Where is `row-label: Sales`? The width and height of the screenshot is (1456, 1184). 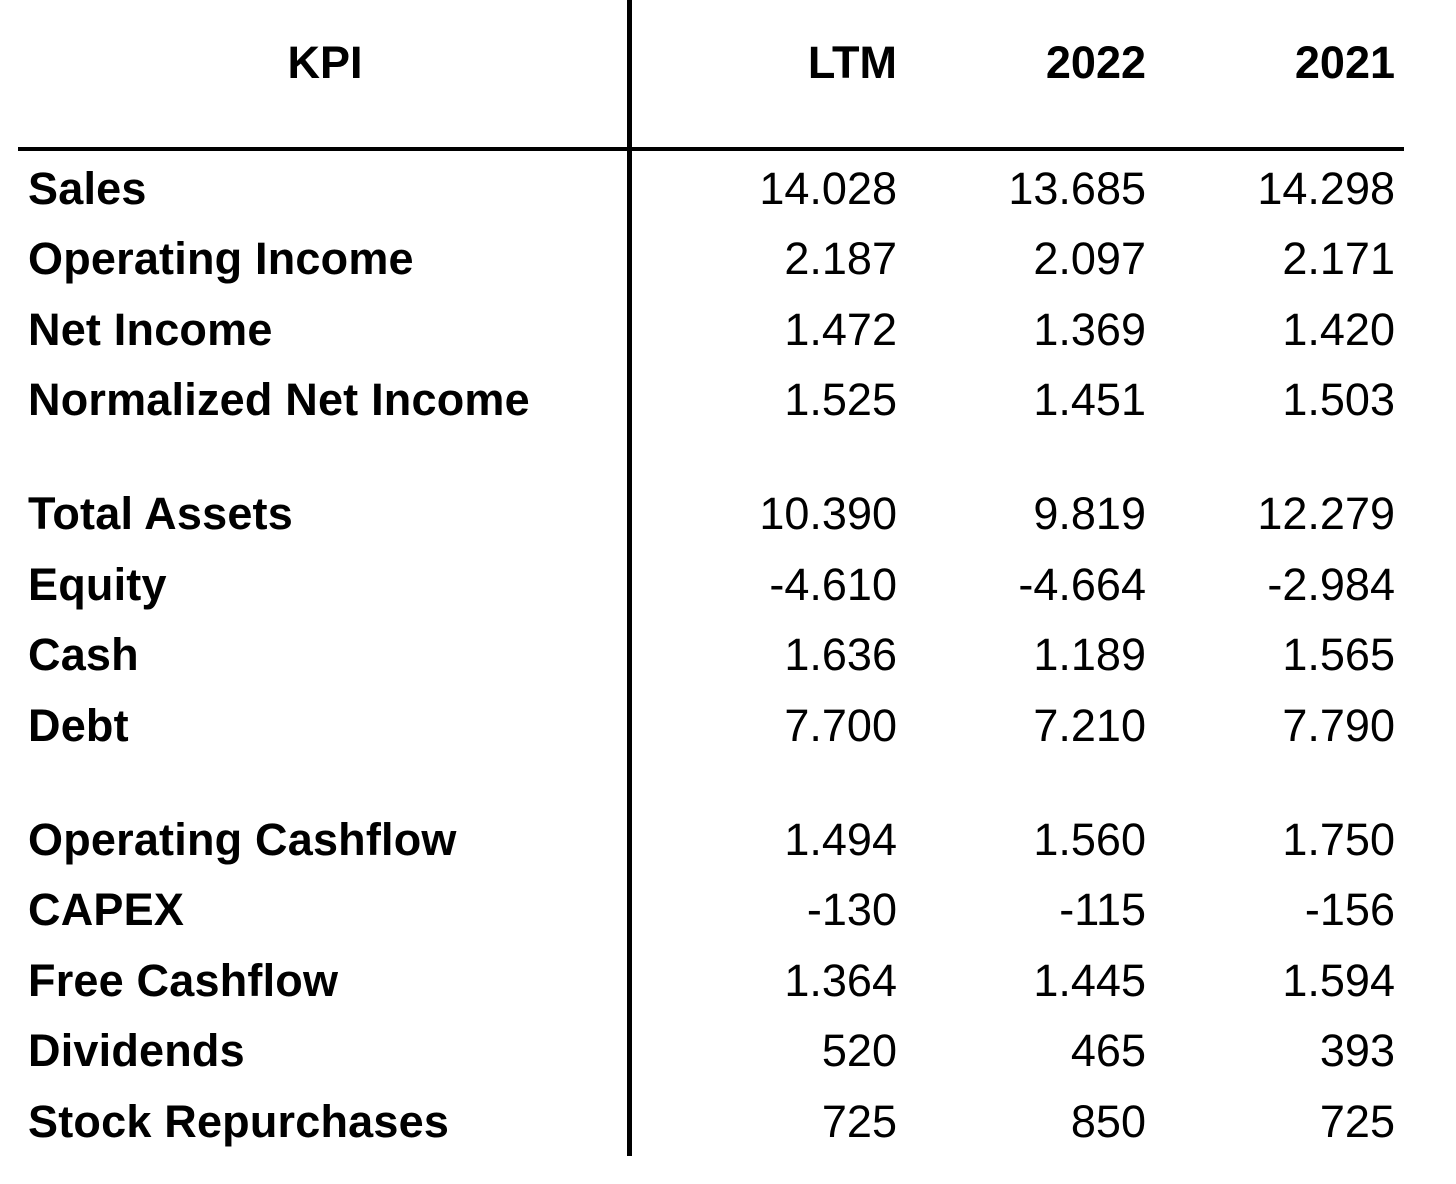
row-label: Sales is located at coordinates (87, 188).